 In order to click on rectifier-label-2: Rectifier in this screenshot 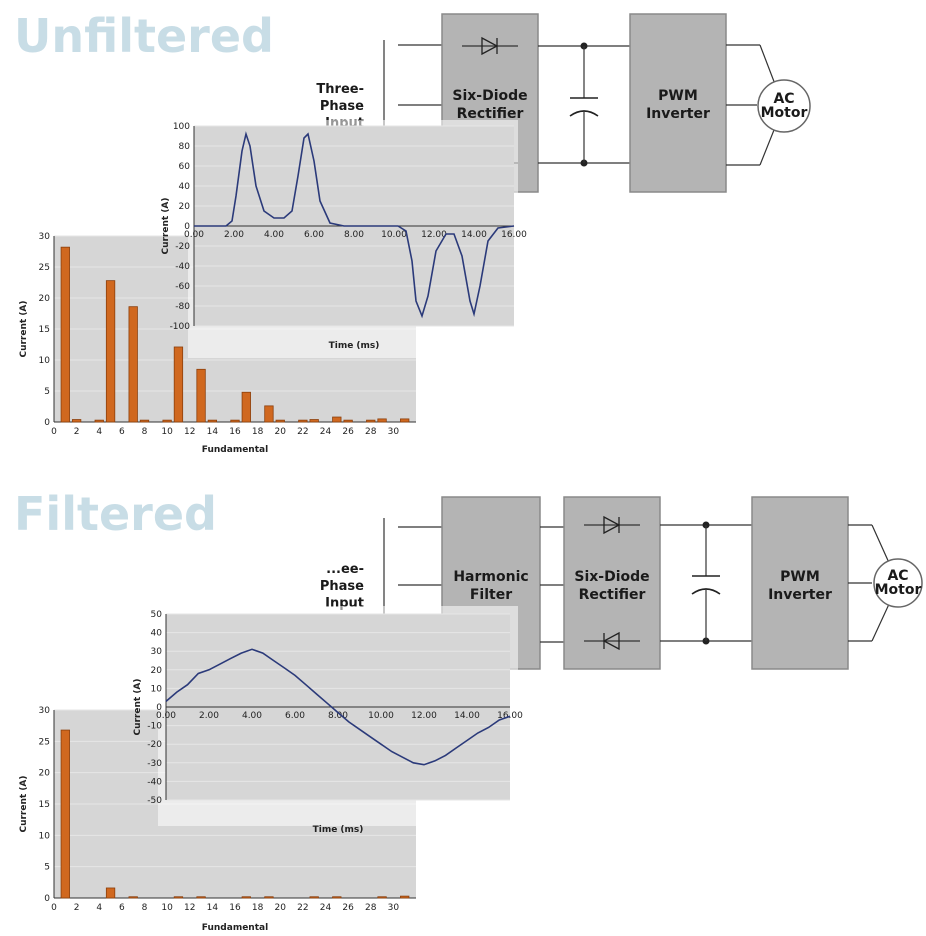, I will do `click(612, 595)`.